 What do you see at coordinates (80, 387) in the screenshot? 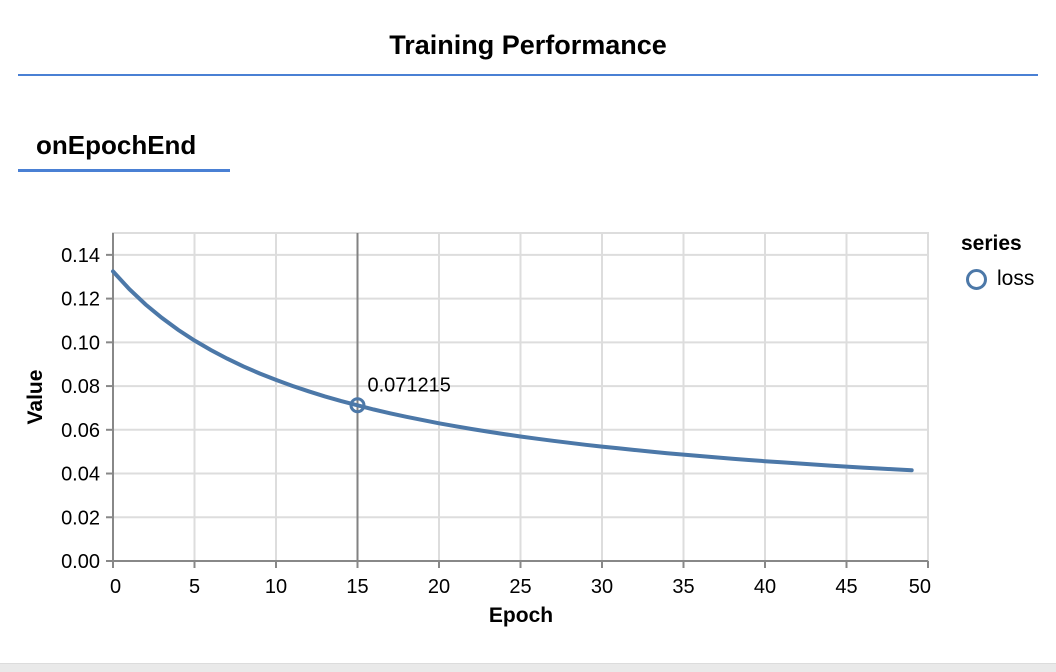
I see `y-tick-label: 0.08` at bounding box center [80, 387].